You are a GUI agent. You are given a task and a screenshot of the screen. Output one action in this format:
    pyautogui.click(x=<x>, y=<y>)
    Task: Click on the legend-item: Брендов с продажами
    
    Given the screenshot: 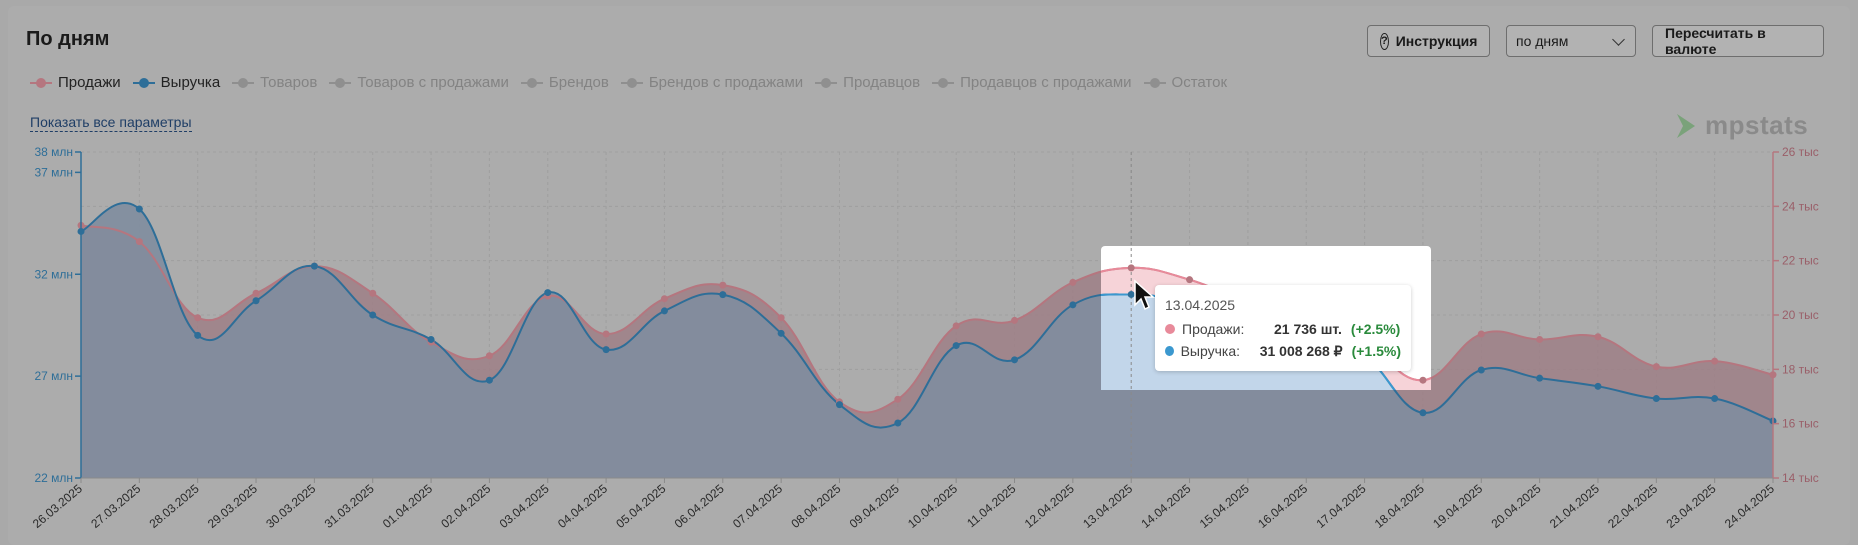 What is the action you would take?
    pyautogui.click(x=712, y=82)
    